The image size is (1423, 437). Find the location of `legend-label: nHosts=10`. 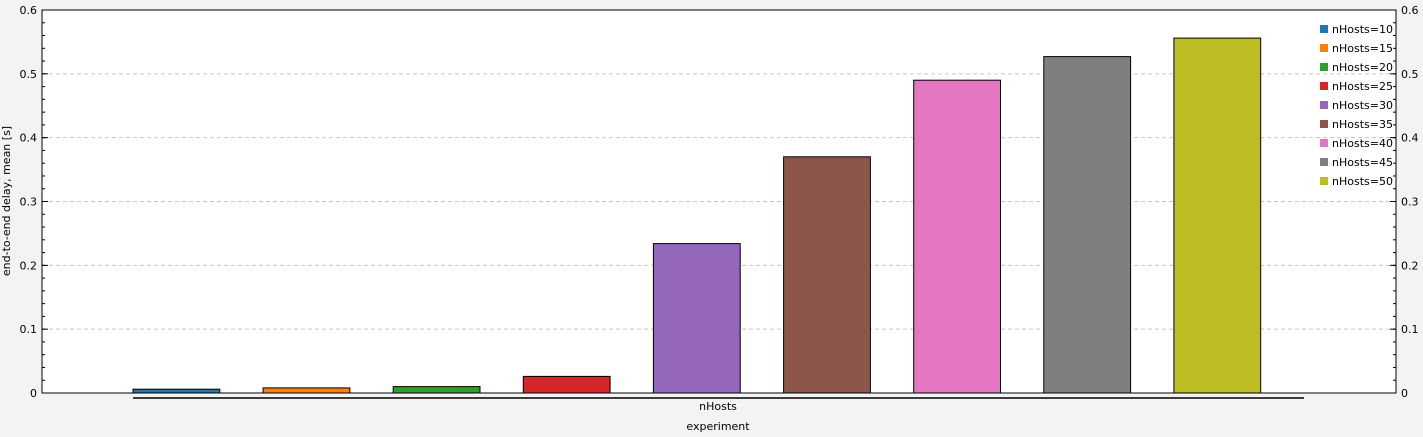

legend-label: nHosts=10 is located at coordinates (1362, 29).